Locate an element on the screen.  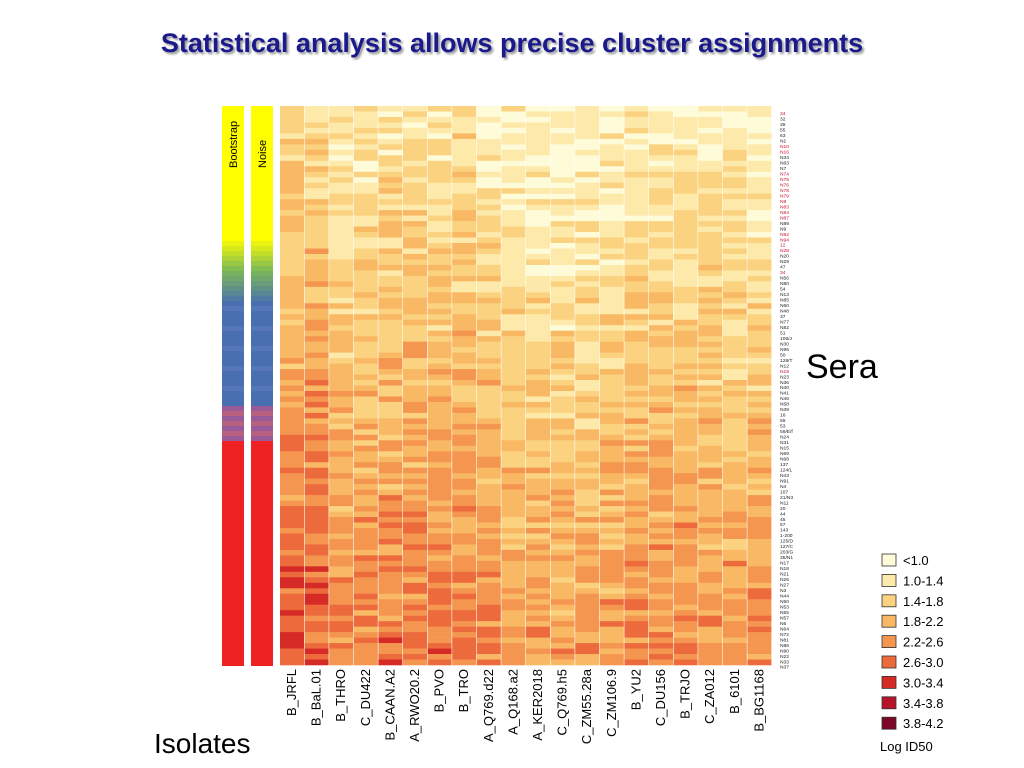
sera-label: 16 is located at coordinates (783, 416).